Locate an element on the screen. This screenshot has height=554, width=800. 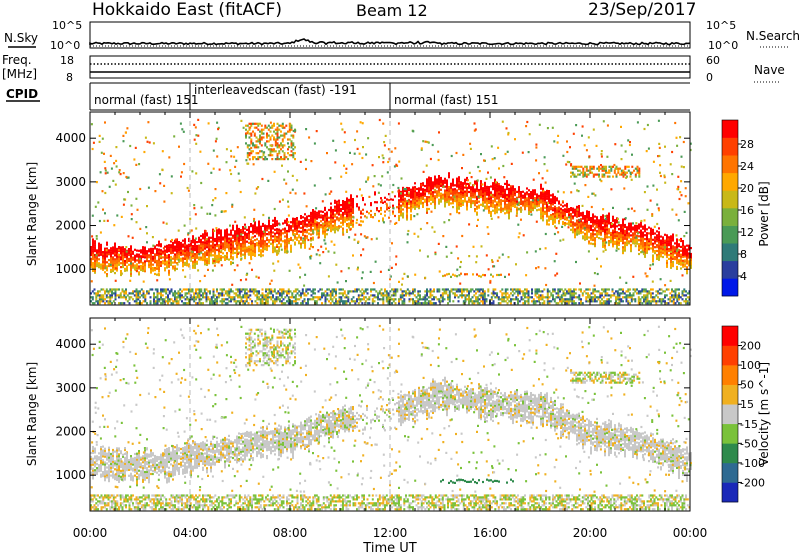
nsky-label: N.Sky is located at coordinates (21, 38).